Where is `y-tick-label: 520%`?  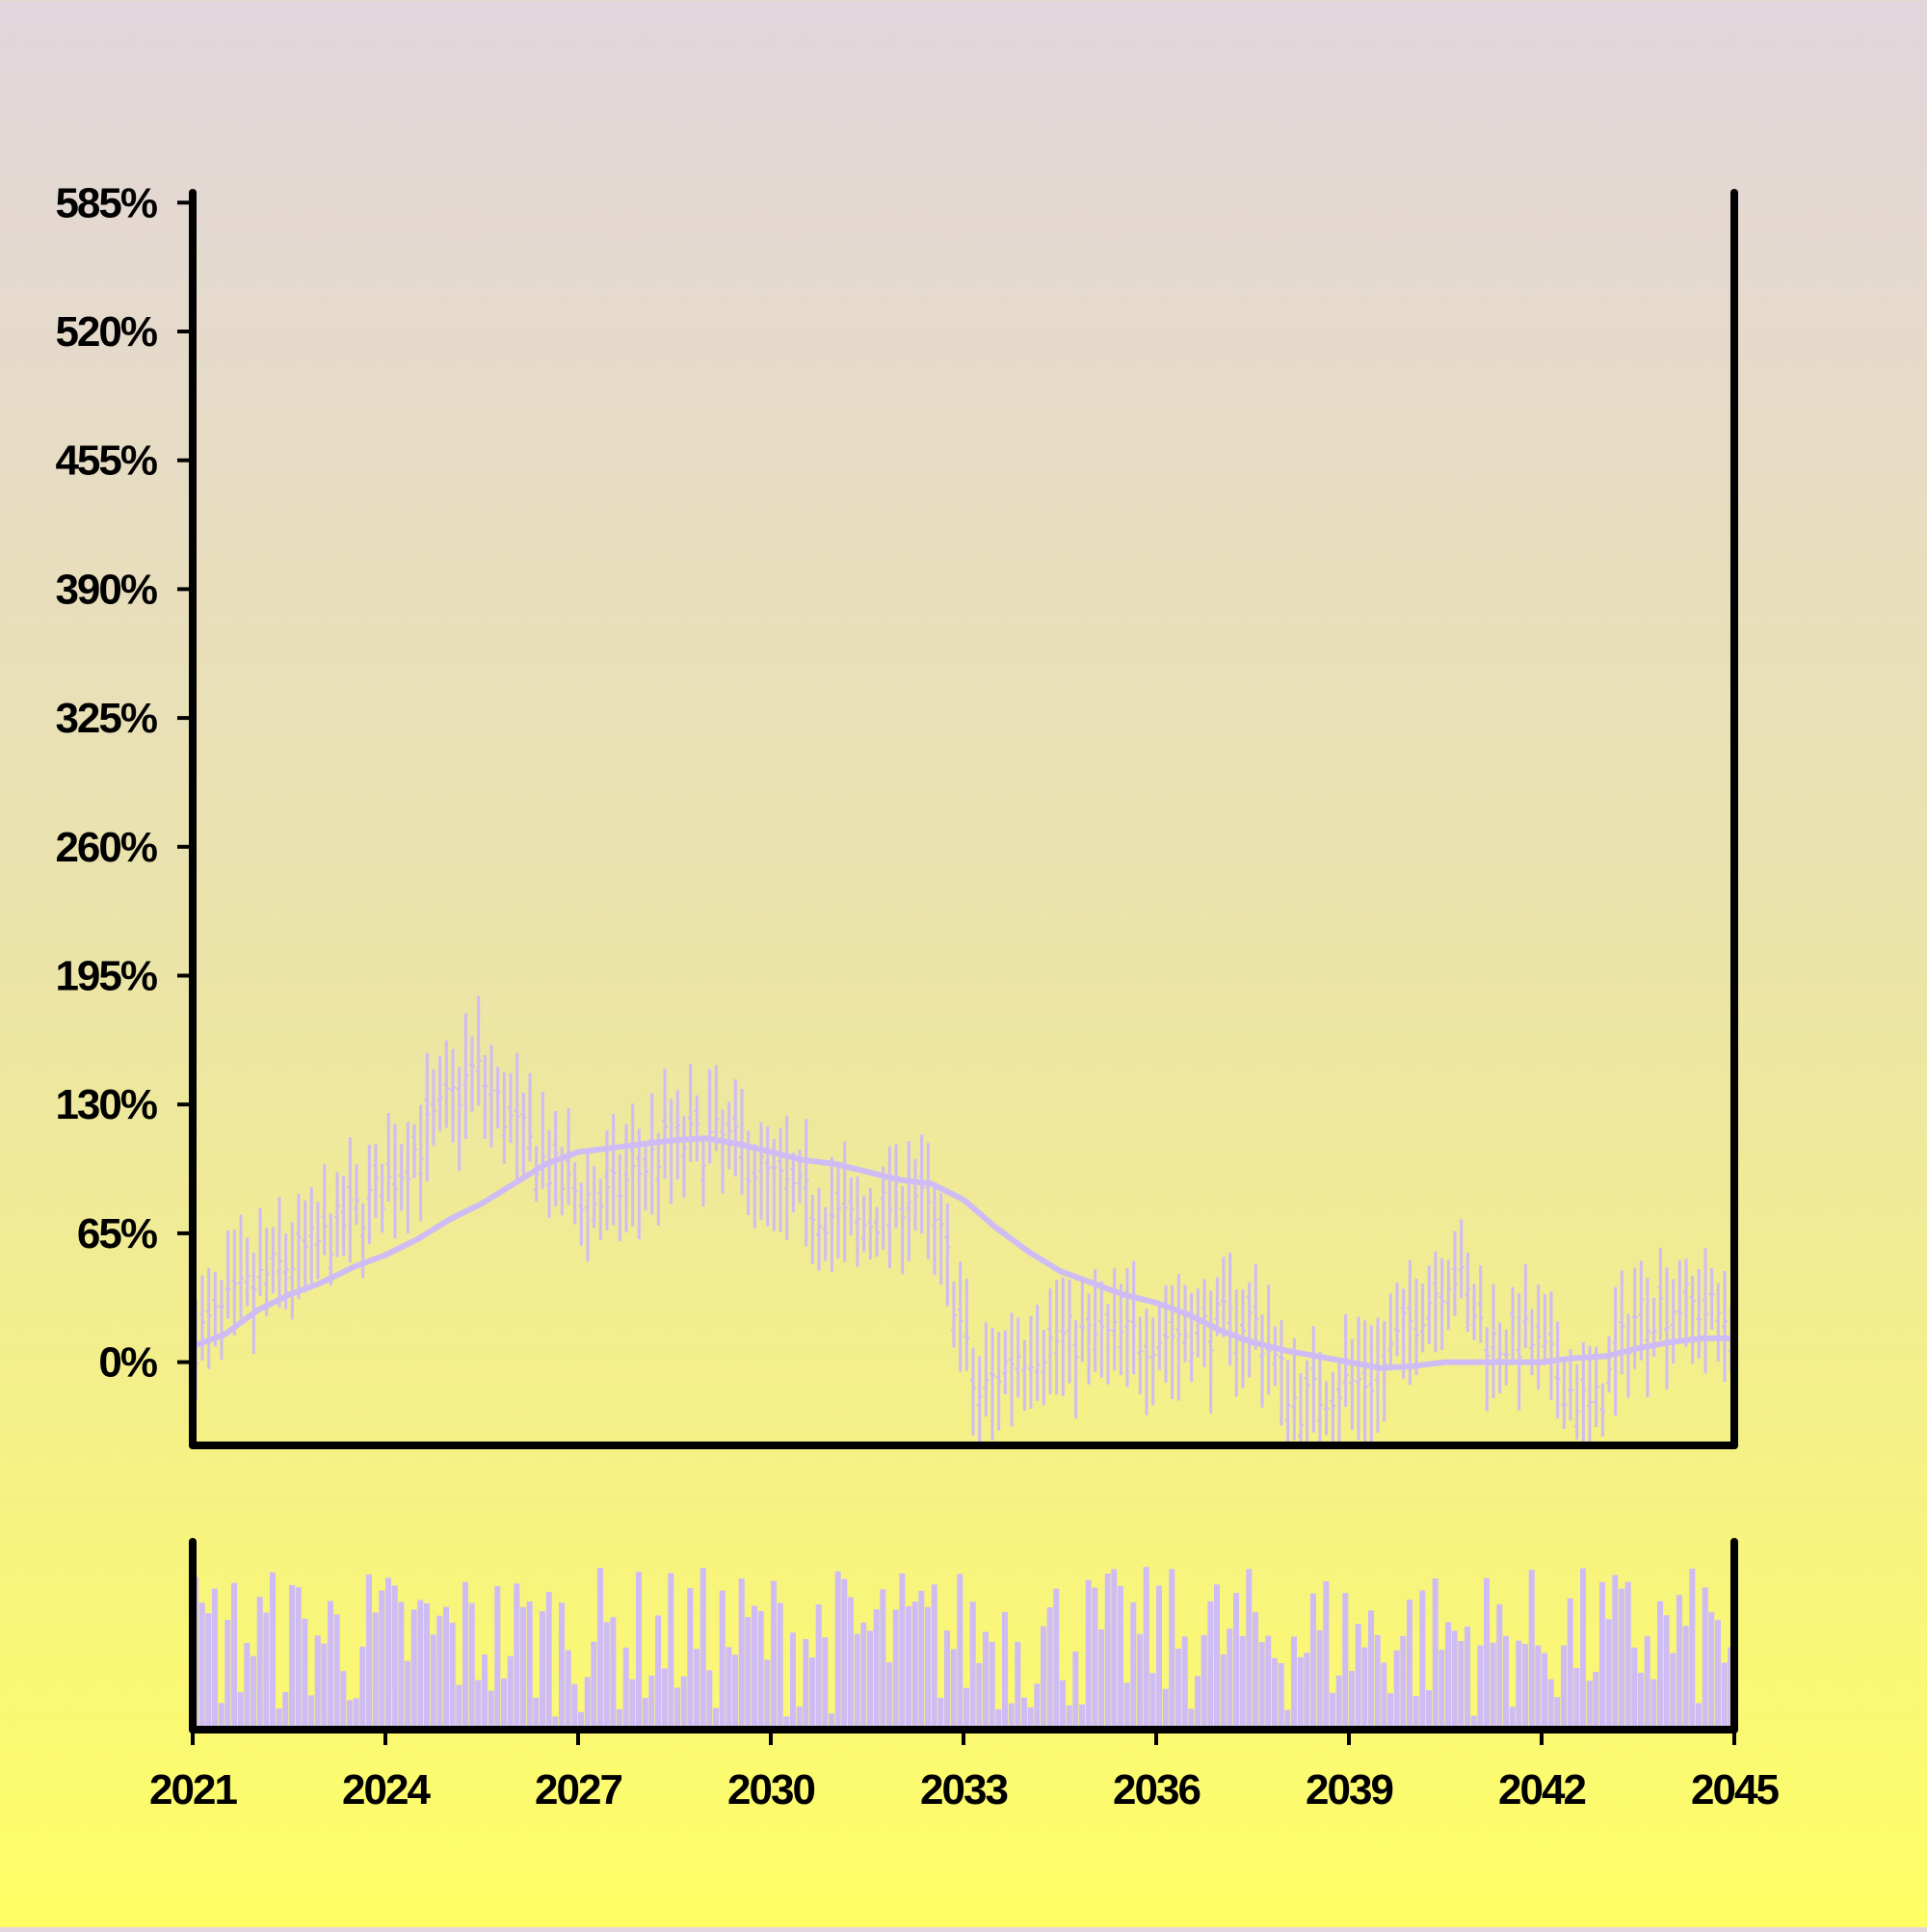
y-tick-label: 520% is located at coordinates (105, 332).